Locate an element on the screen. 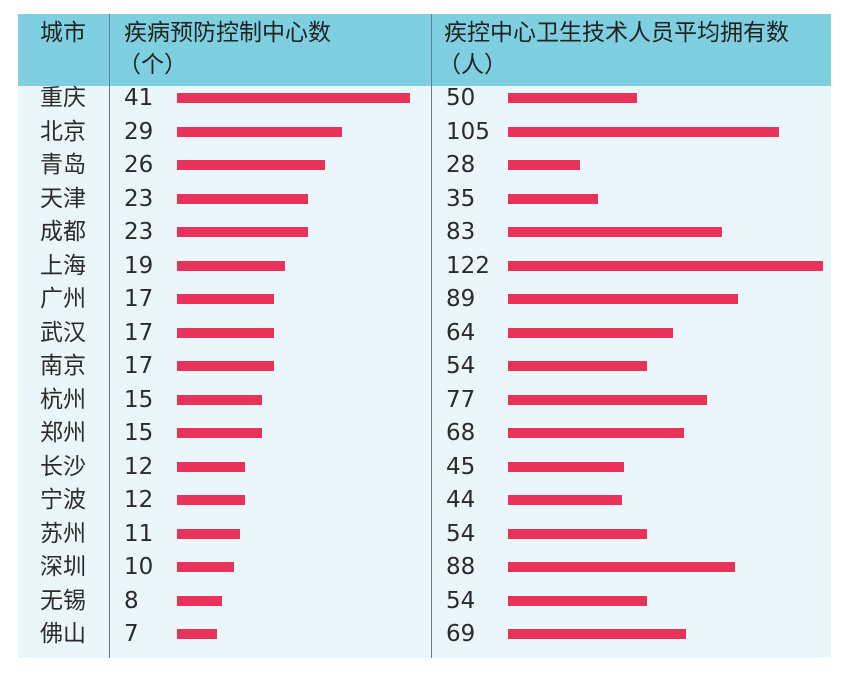 The image size is (850, 676). centers-value-label: 29 is located at coordinates (139, 131).